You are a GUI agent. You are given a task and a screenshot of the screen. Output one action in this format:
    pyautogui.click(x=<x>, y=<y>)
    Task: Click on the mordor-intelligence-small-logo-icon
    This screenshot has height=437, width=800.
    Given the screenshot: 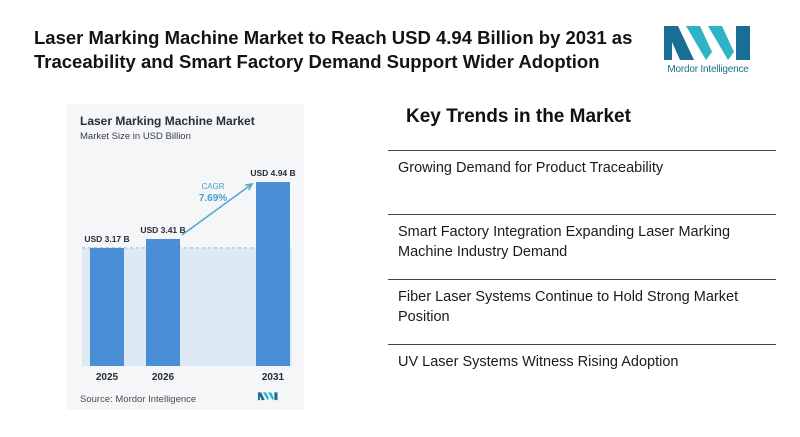 What is the action you would take?
    pyautogui.click(x=268, y=396)
    